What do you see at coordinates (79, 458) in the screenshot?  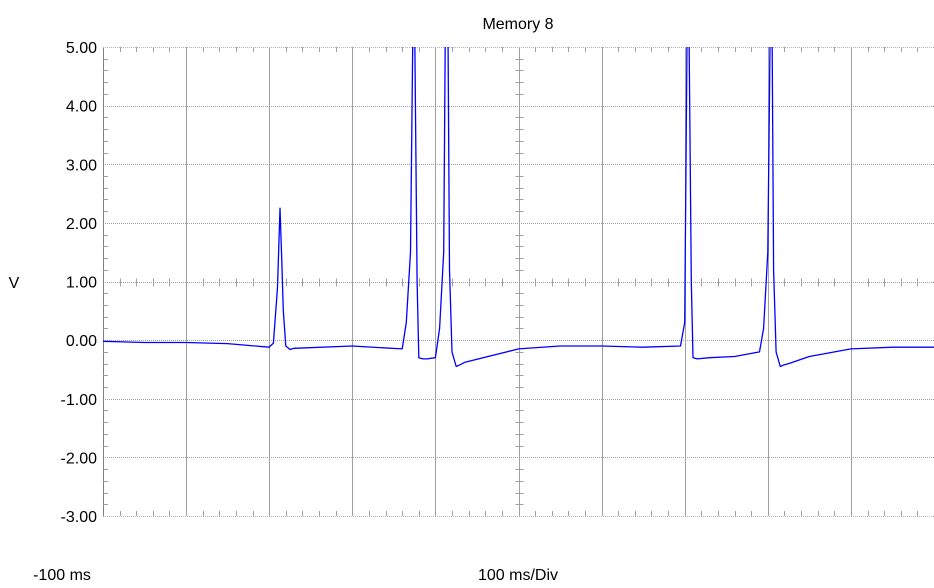 I see `y-tick-label: -2.00` at bounding box center [79, 458].